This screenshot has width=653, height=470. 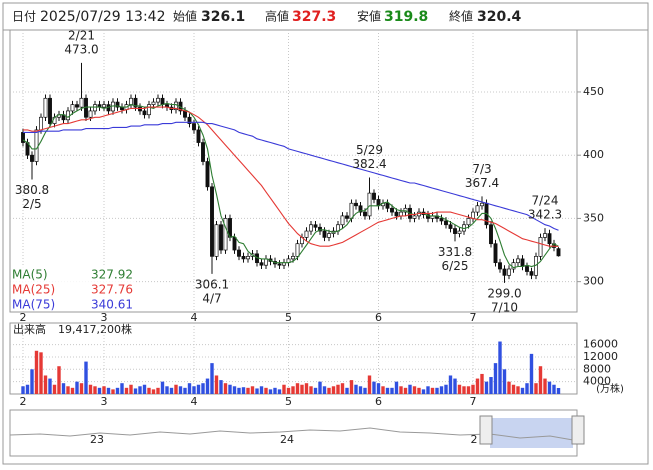 I want to click on y-tick-label: 450, so click(x=593, y=91).